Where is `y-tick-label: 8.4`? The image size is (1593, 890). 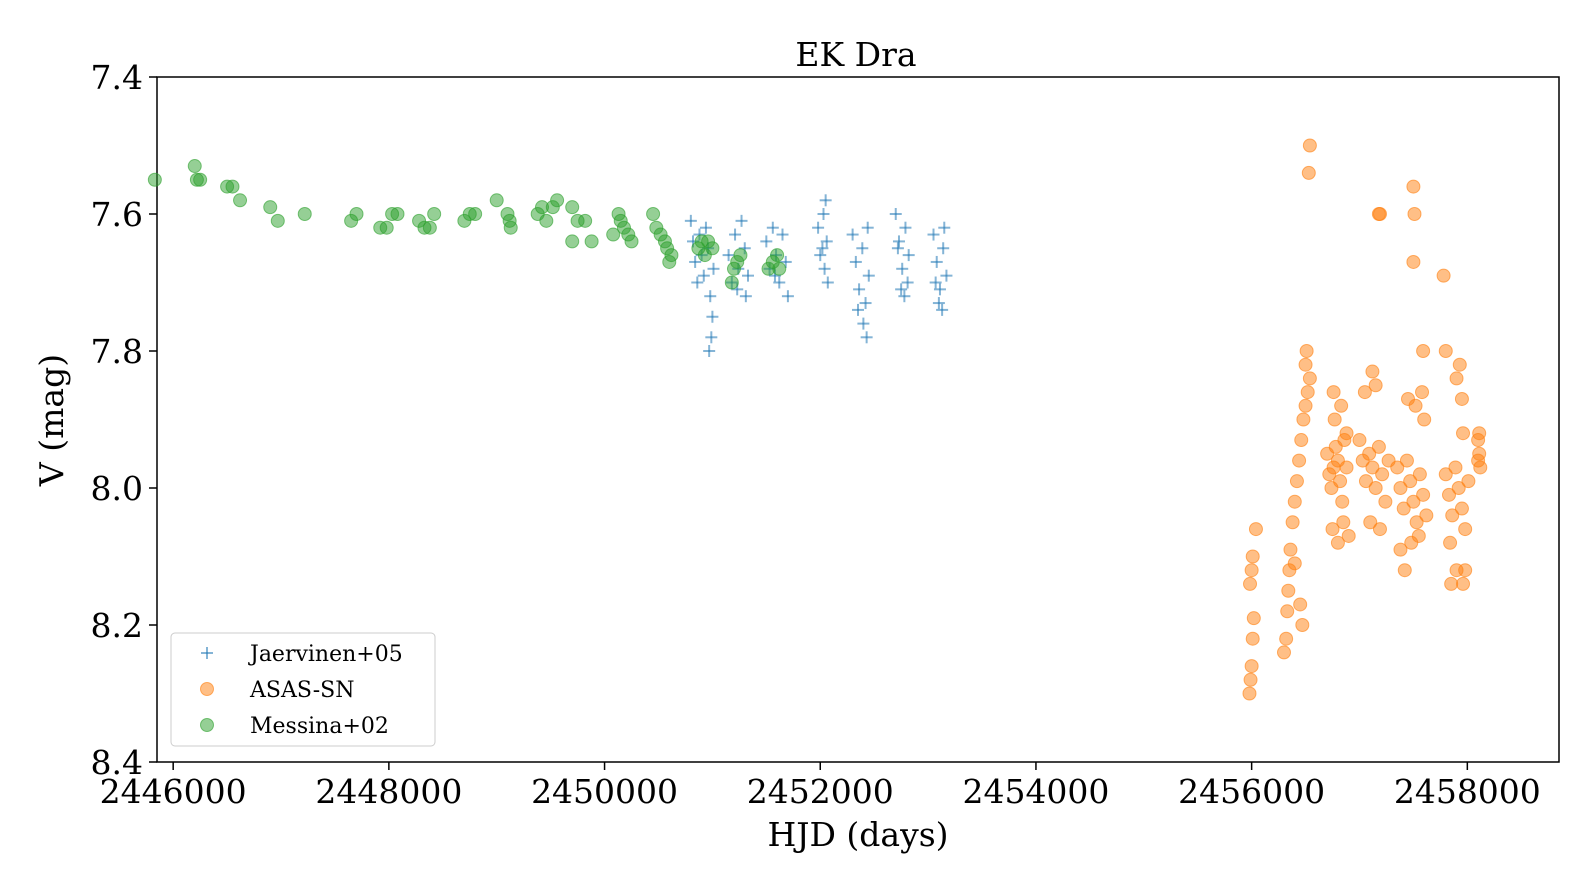 y-tick-label: 8.4 is located at coordinates (117, 762).